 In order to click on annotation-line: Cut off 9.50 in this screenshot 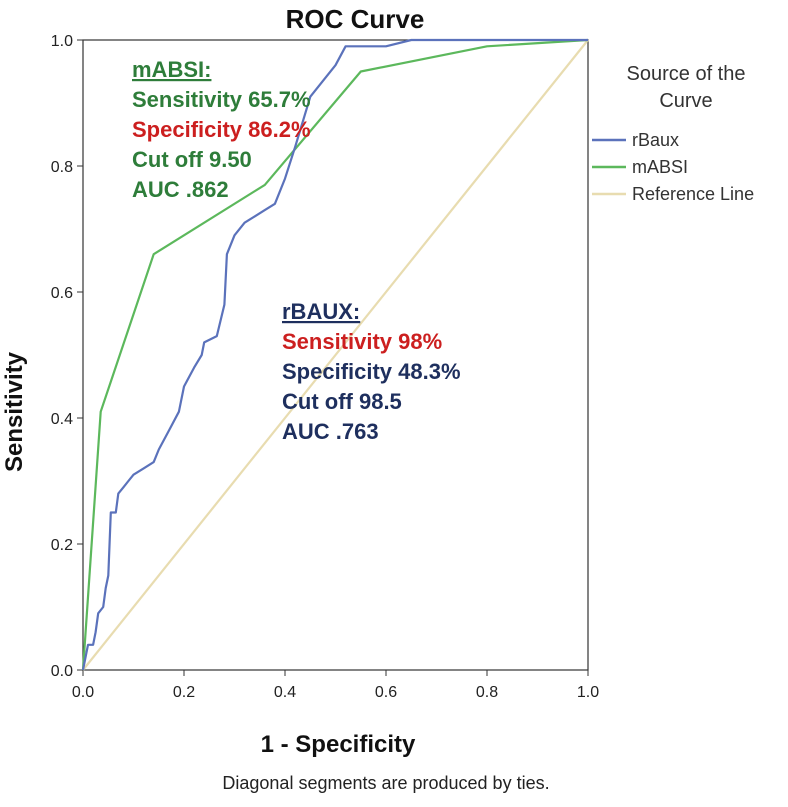, I will do `click(192, 159)`.